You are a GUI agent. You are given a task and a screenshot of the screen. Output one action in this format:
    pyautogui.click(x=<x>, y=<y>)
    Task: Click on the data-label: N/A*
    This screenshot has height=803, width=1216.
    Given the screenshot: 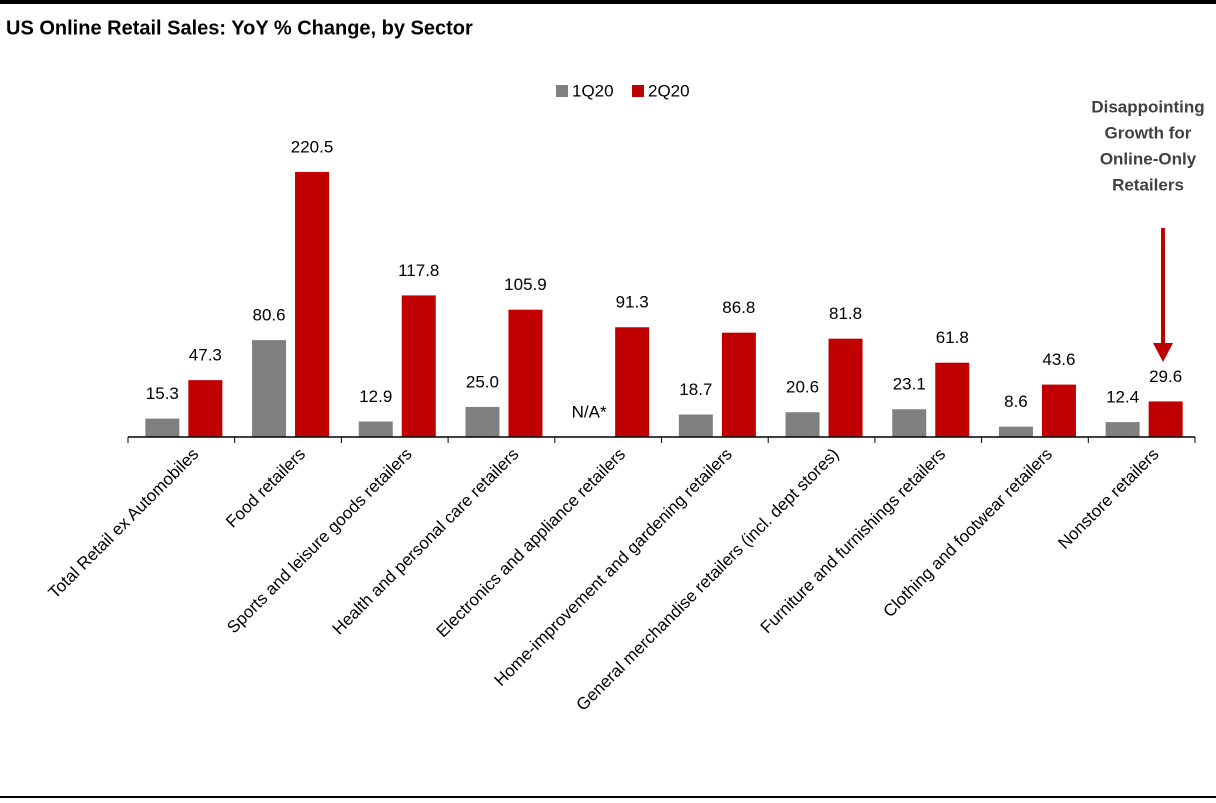 What is the action you would take?
    pyautogui.click(x=589, y=411)
    